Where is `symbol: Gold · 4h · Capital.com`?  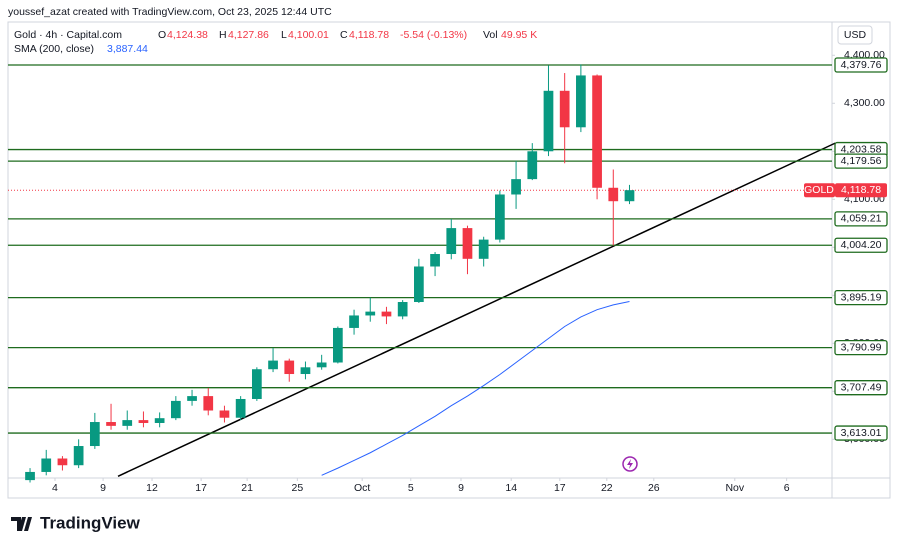
symbol: Gold · 4h · Capital.com is located at coordinates (68, 35).